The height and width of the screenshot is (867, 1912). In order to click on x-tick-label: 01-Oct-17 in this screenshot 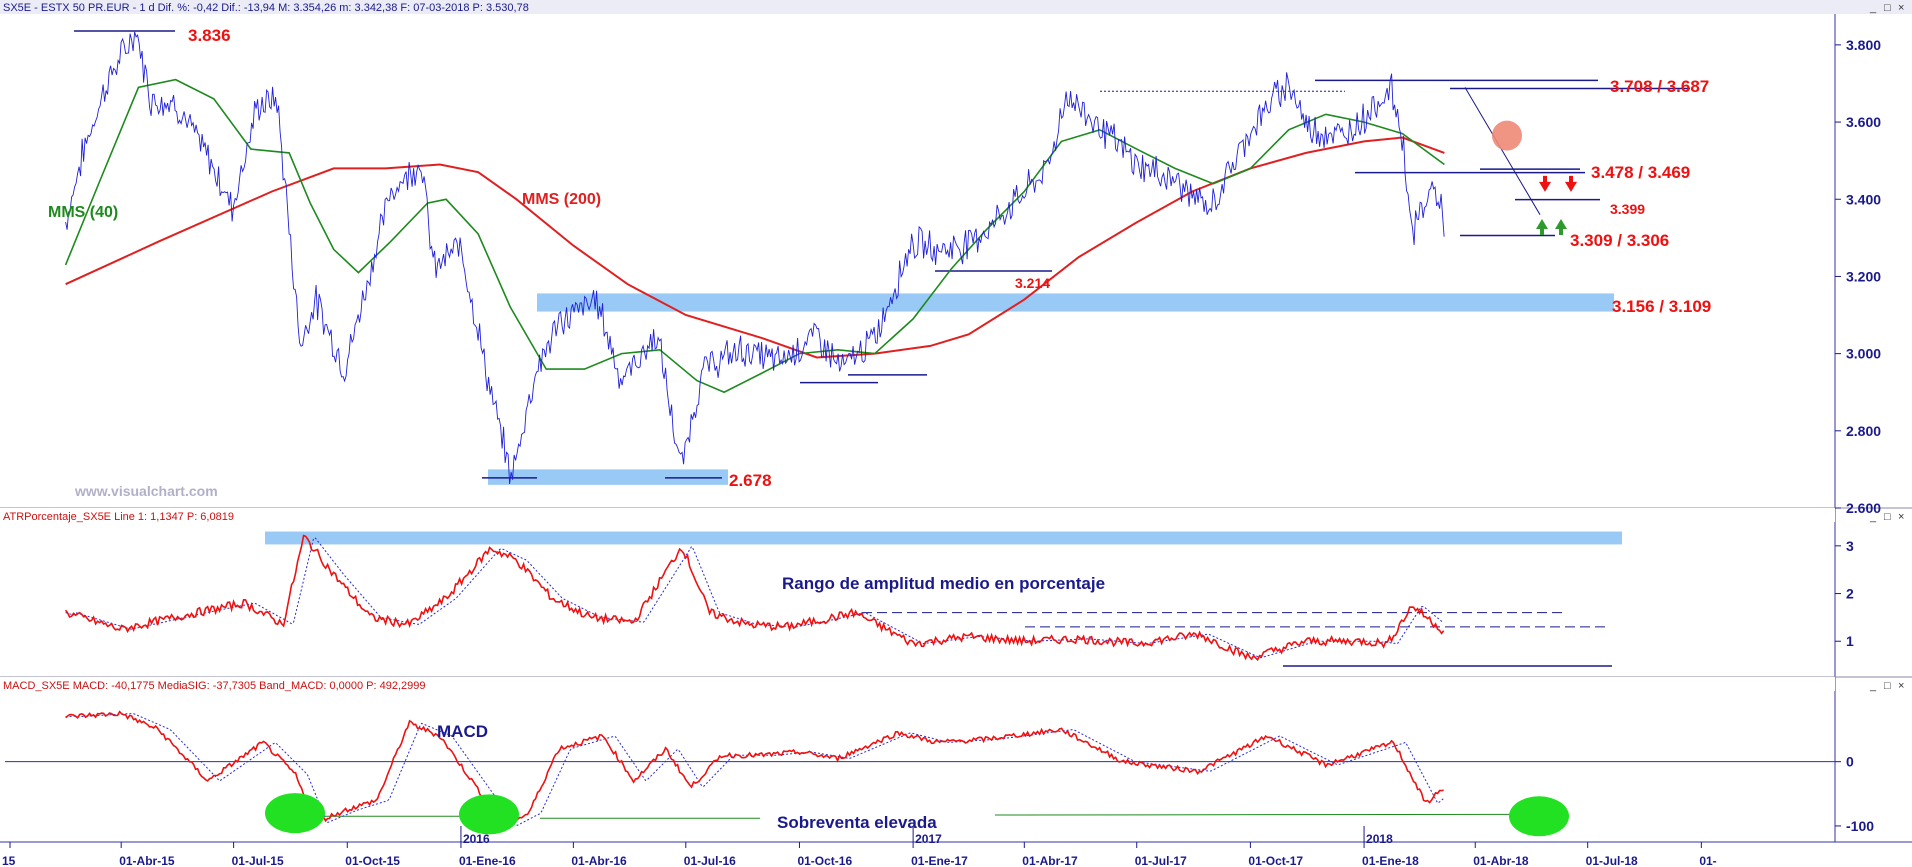, I will do `click(1275, 860)`.